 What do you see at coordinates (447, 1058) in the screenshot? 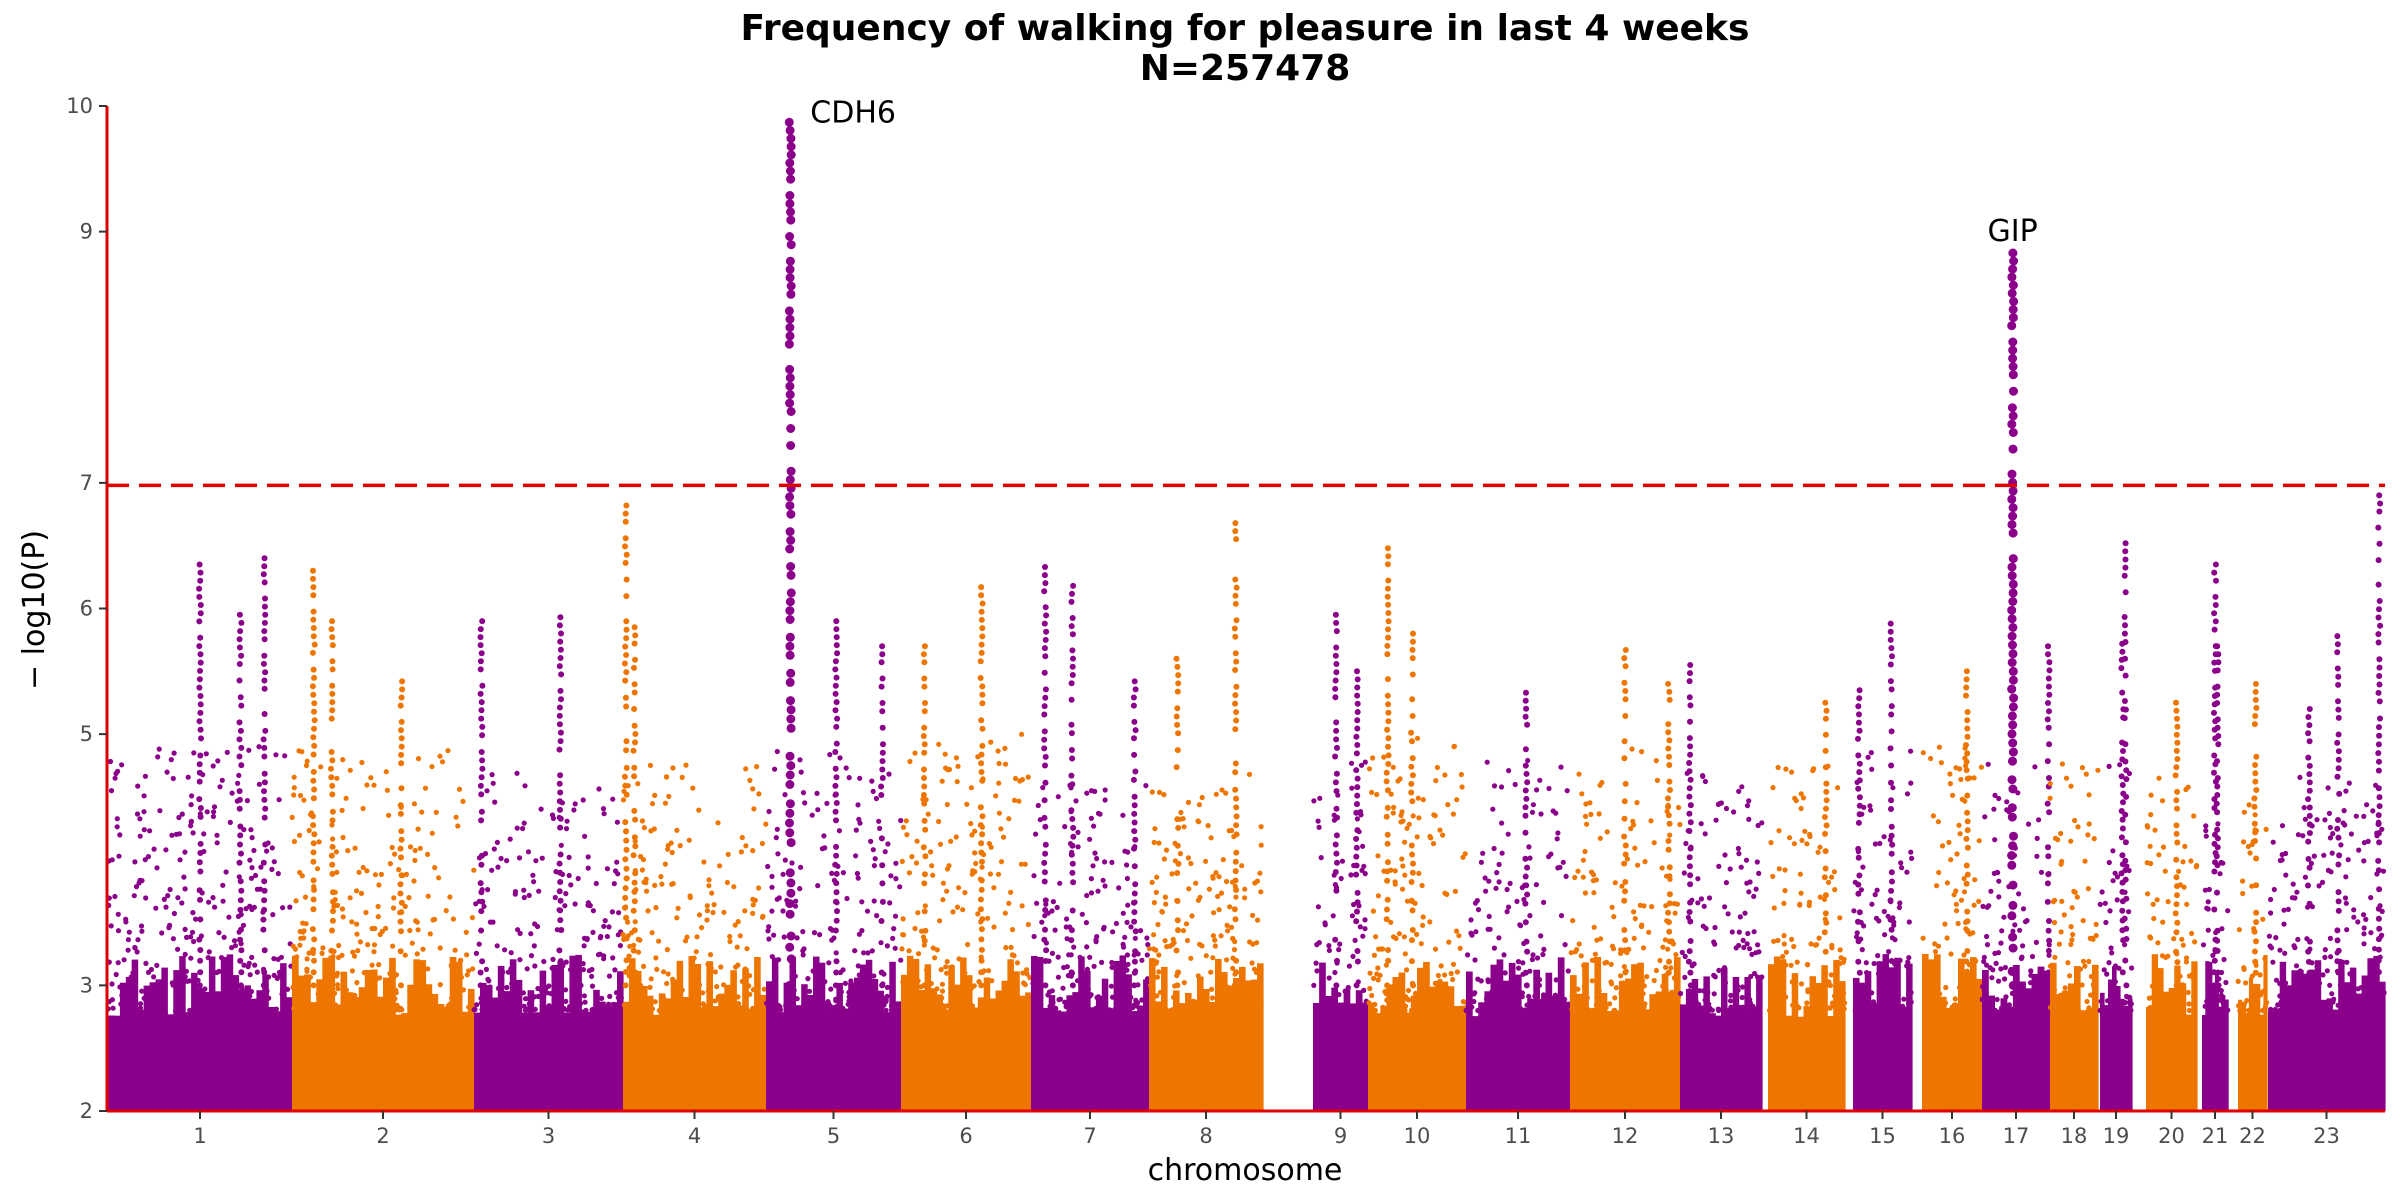
I see `chromosome-2-dense-band` at bounding box center [447, 1058].